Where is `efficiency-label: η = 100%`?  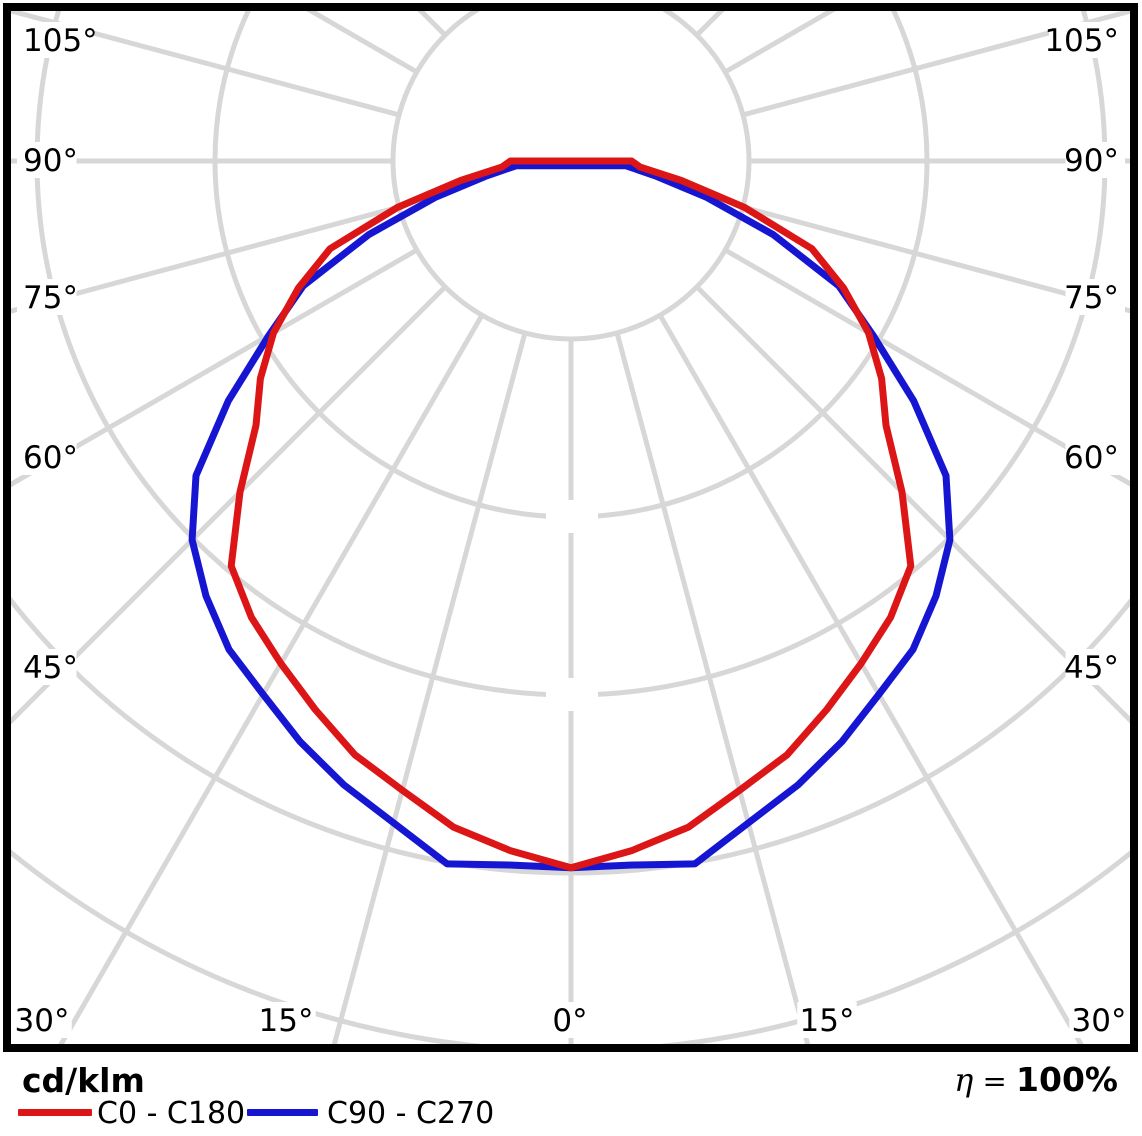 efficiency-label: η = 100% is located at coordinates (1036, 1079).